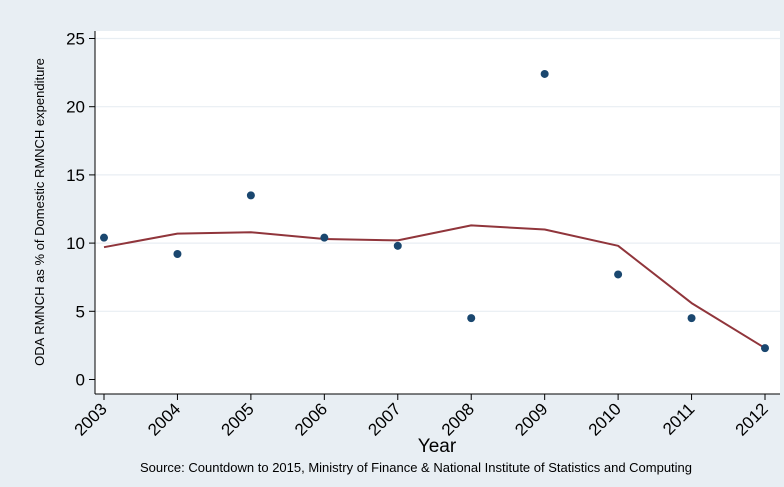 The width and height of the screenshot is (784, 487). I want to click on data-point-2008, so click(471, 318).